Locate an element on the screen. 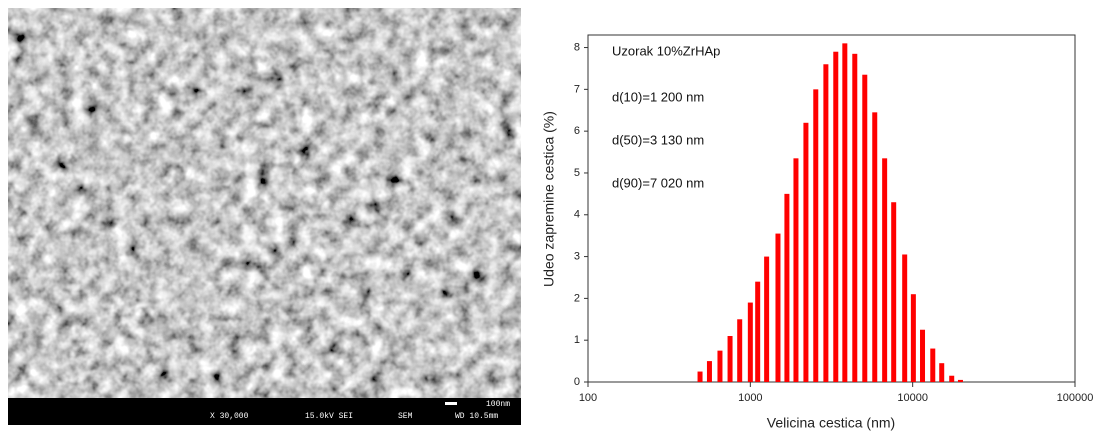  working-distance: WD 10.5mm is located at coordinates (476, 416).